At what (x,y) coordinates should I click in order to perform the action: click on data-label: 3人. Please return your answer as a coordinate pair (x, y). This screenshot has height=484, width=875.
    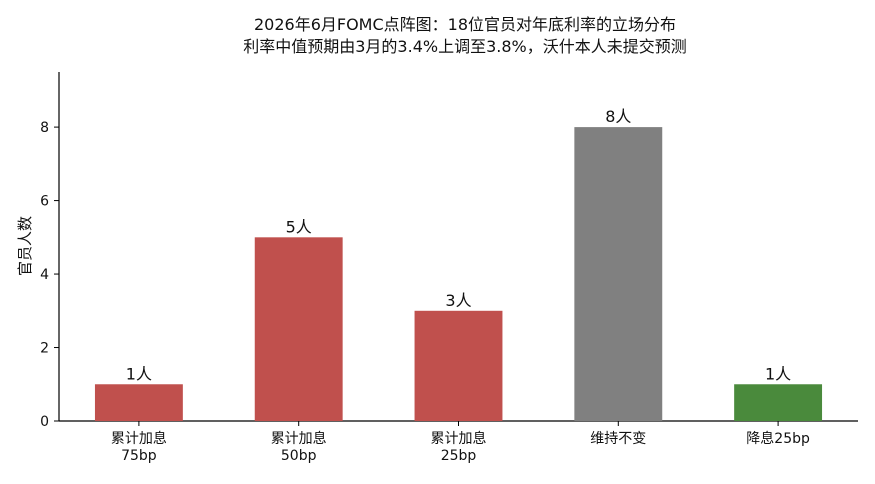
    Looking at the image, I should click on (458, 300).